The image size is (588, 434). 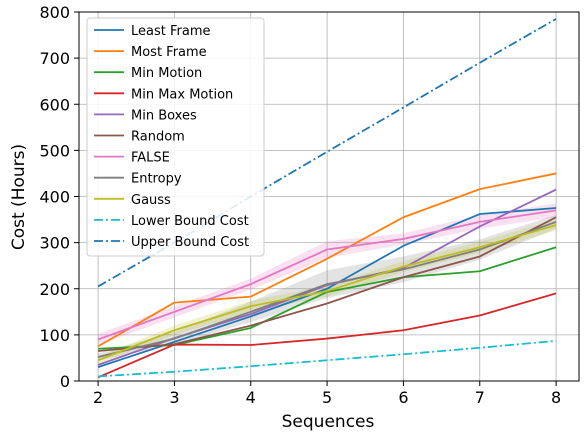 What do you see at coordinates (54, 104) in the screenshot?
I see `y-tick-label: 600` at bounding box center [54, 104].